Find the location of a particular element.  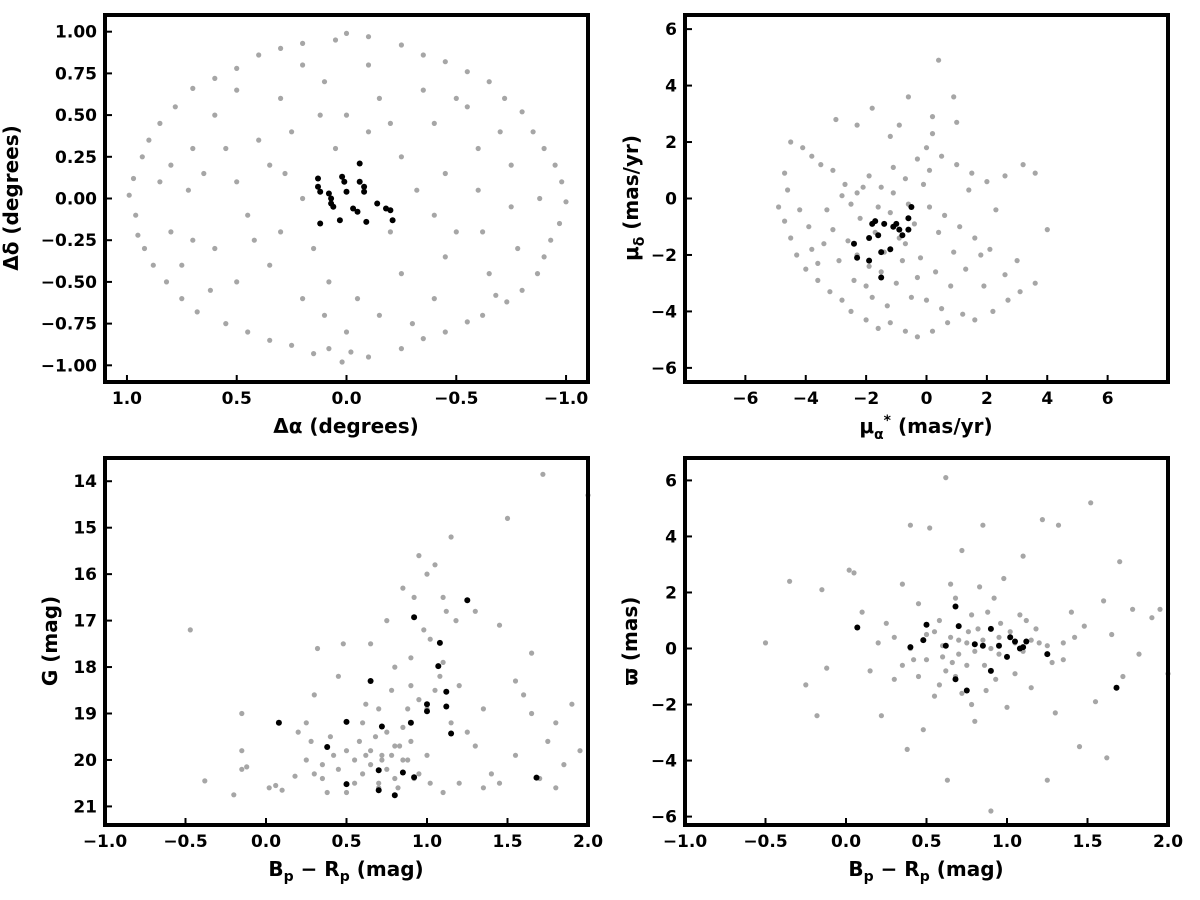

position-x-tick-label: 0.5 is located at coordinates (237, 399).